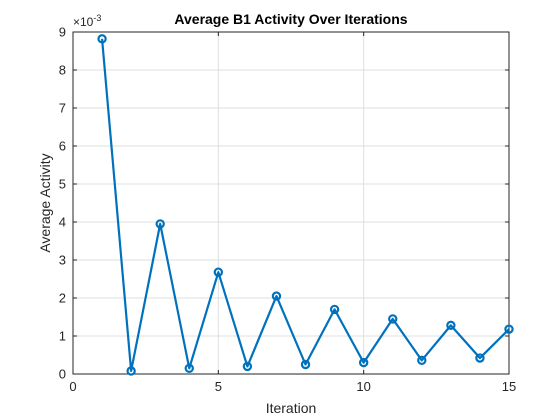 Image resolution: width=560 pixels, height=420 pixels. I want to click on x-tick-label: 0, so click(72, 386).